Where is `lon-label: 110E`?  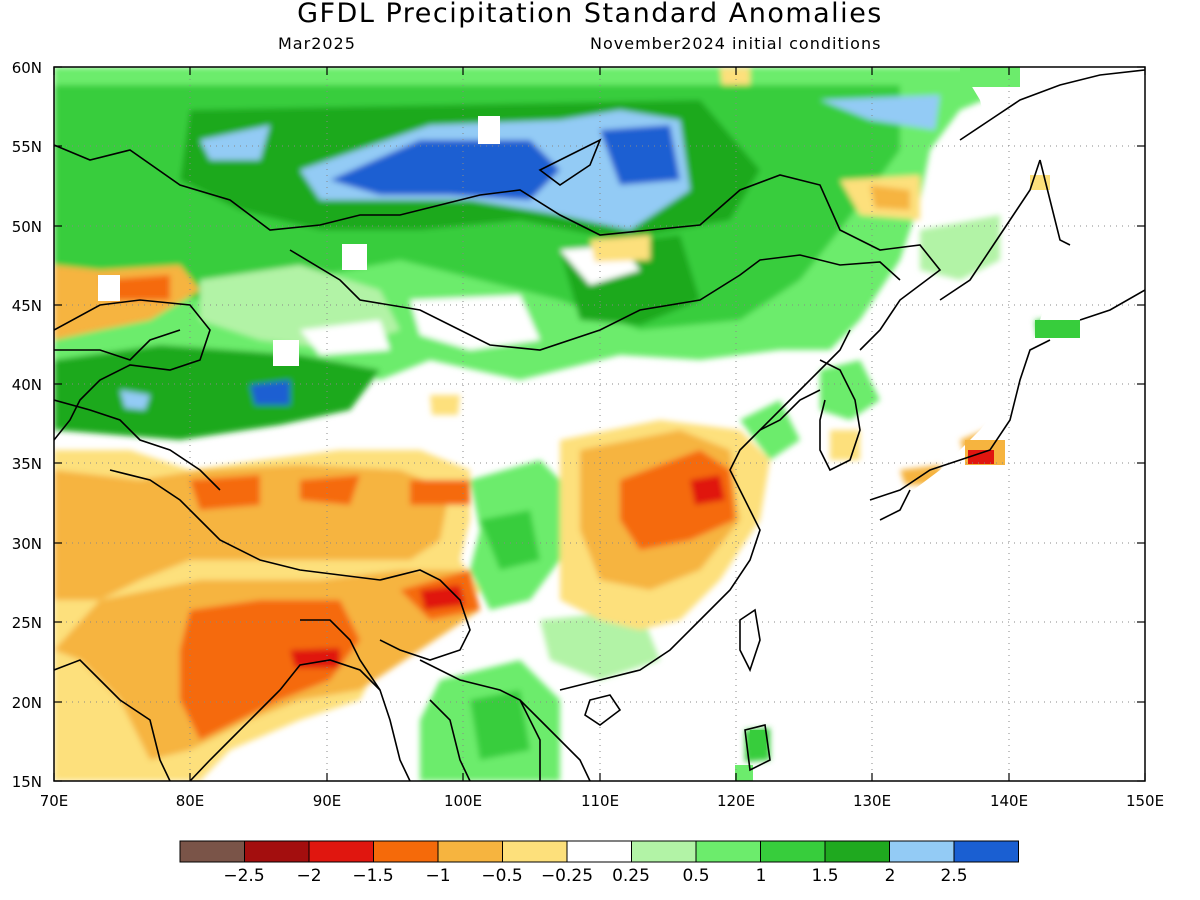 lon-label: 110E is located at coordinates (600, 801).